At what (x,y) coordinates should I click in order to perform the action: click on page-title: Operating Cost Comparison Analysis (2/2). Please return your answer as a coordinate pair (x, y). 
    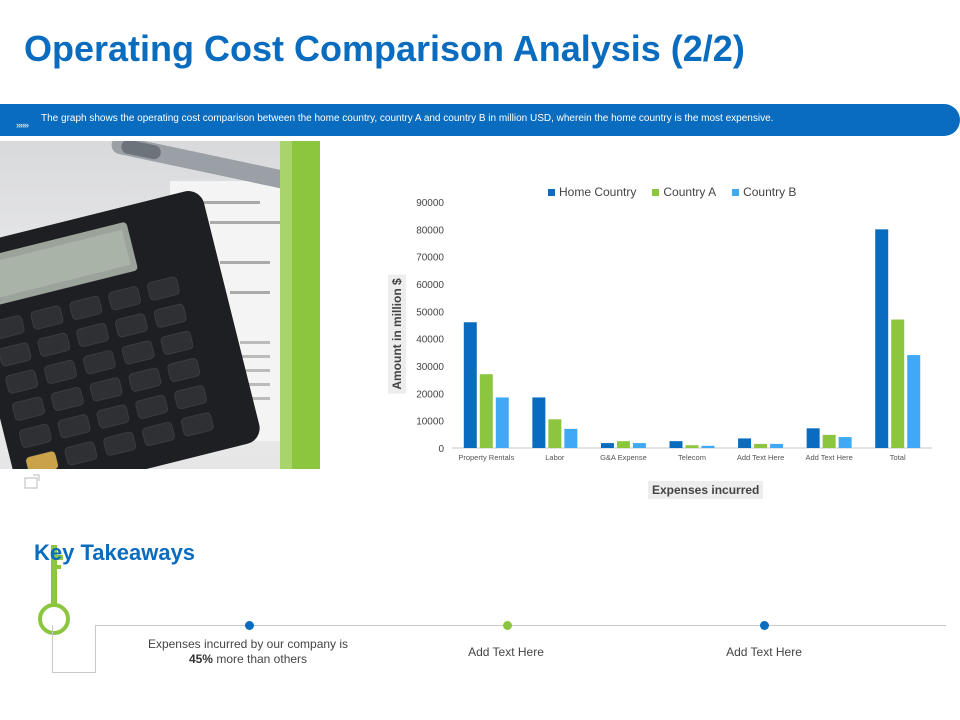
    Looking at the image, I should click on (384, 48).